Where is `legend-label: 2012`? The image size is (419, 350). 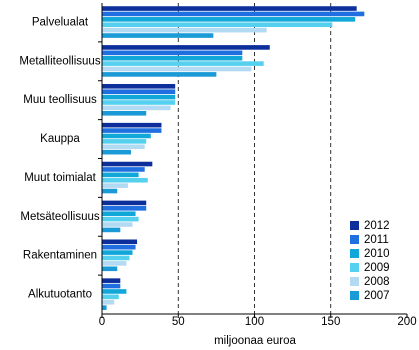 legend-label: 2012 is located at coordinates (377, 226).